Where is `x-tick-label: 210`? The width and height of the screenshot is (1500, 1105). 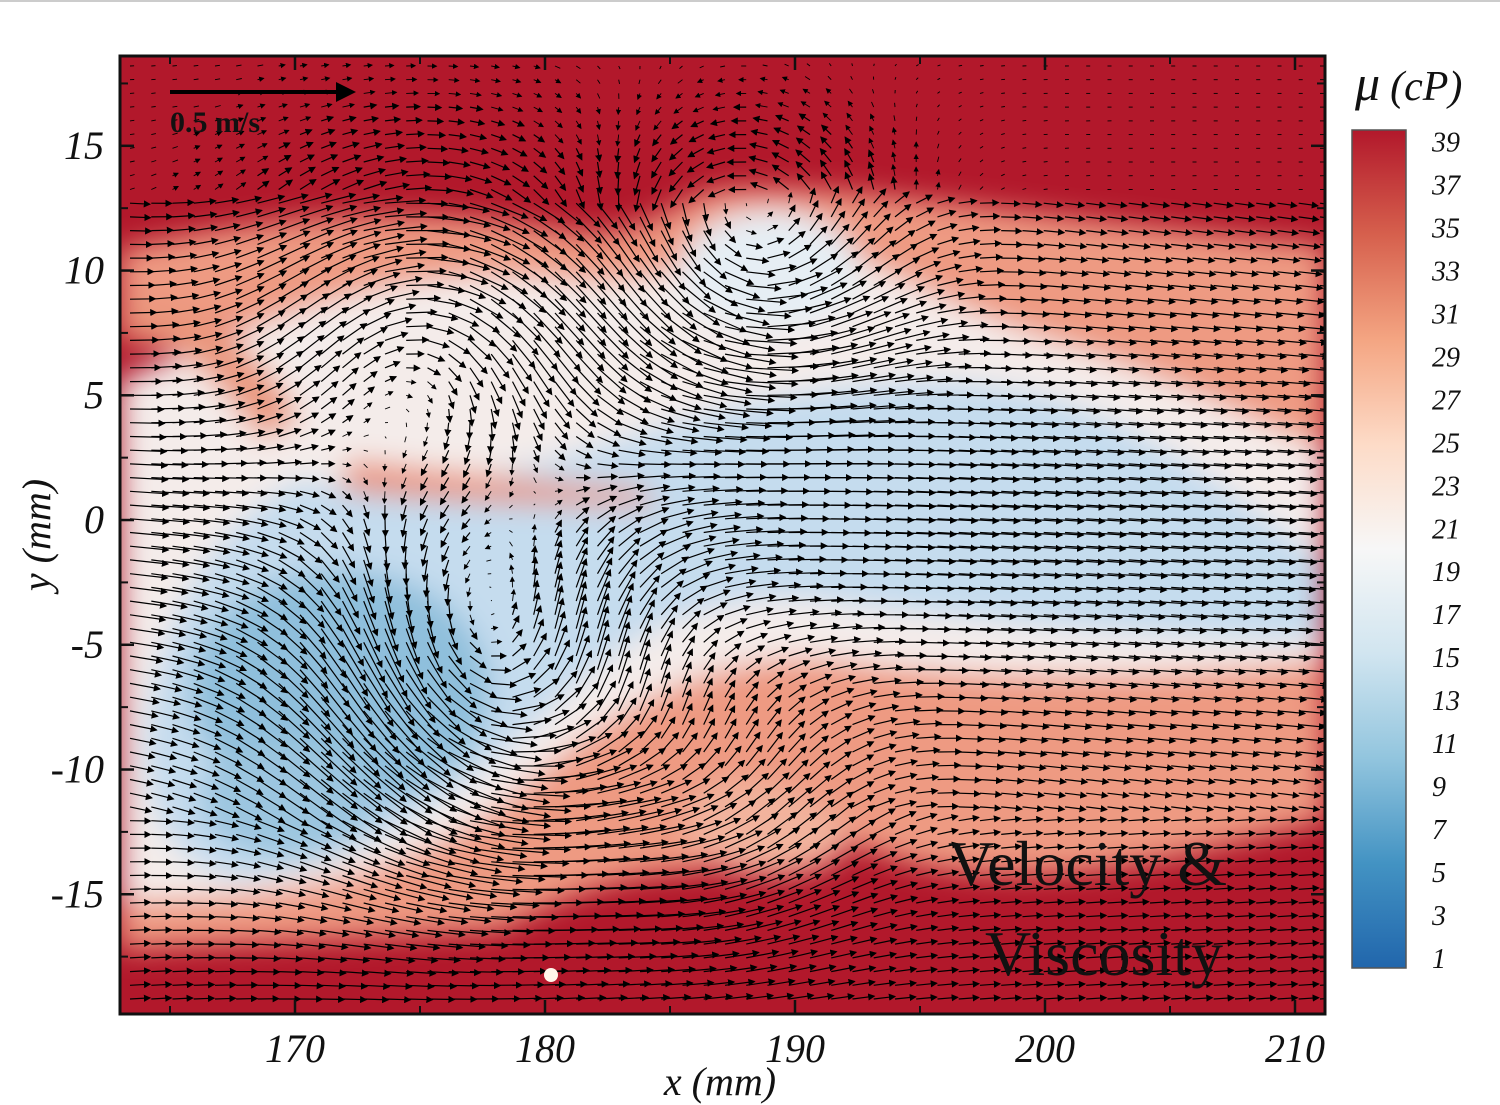
x-tick-label: 210 is located at coordinates (1295, 1048).